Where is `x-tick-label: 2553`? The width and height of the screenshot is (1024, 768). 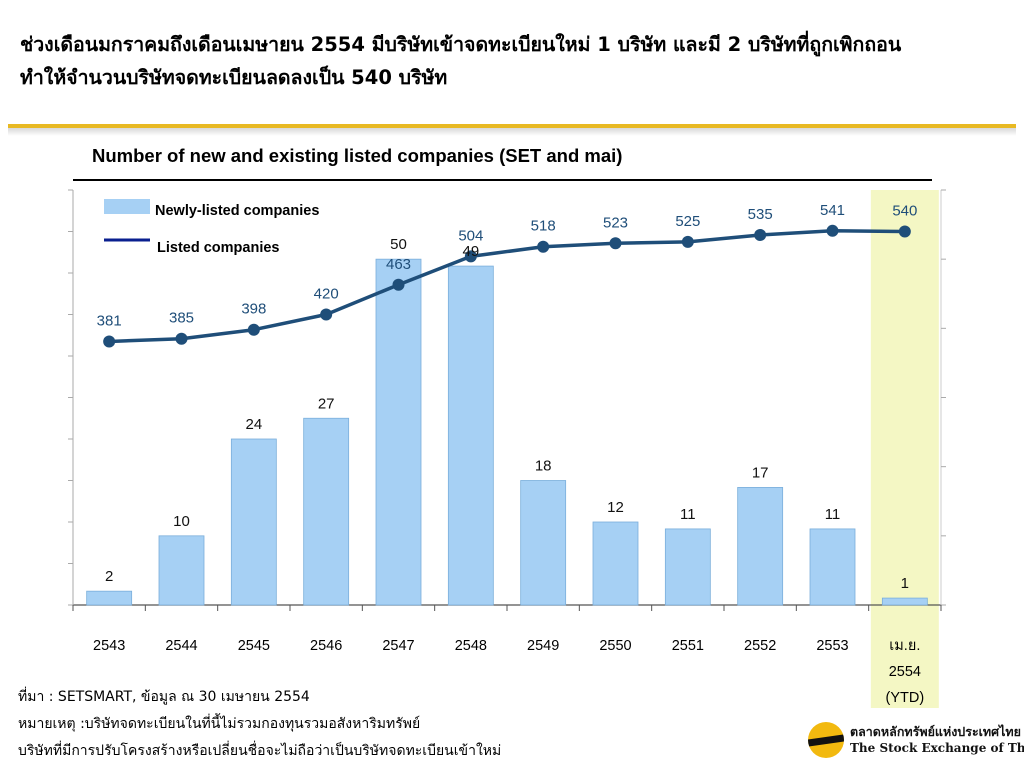
x-tick-label: 2553 is located at coordinates (832, 646).